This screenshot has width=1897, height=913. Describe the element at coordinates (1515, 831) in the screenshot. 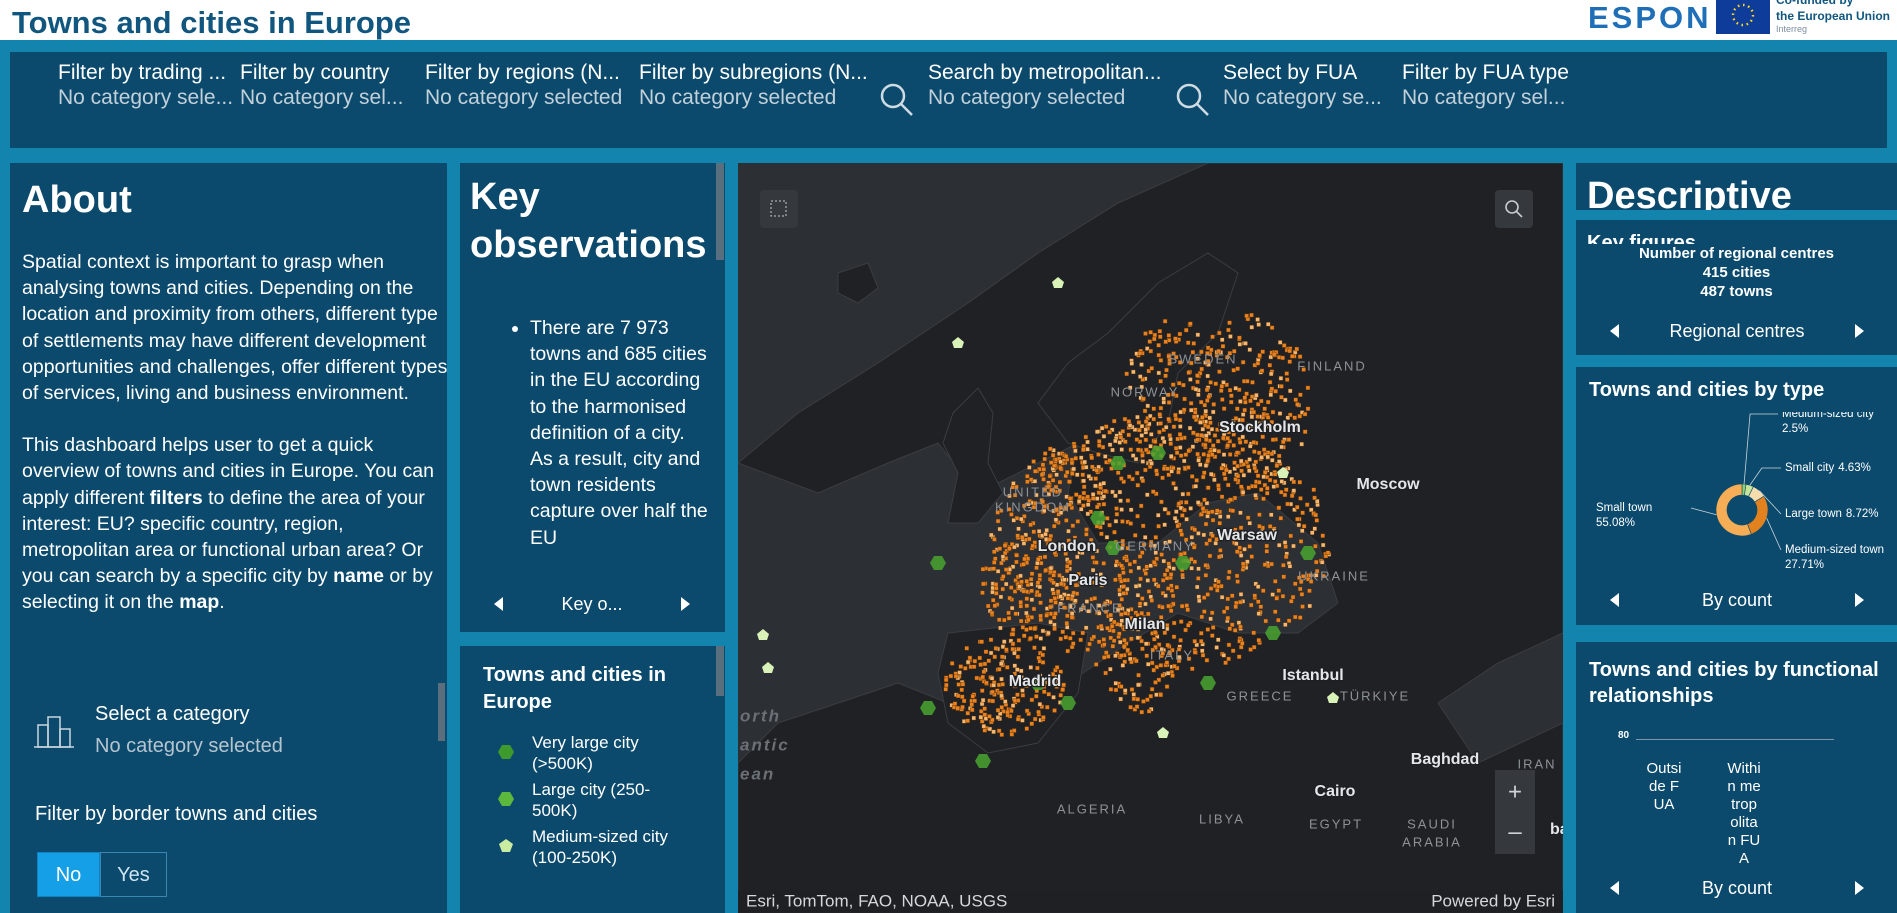

I see `zoom-out: –` at that location.